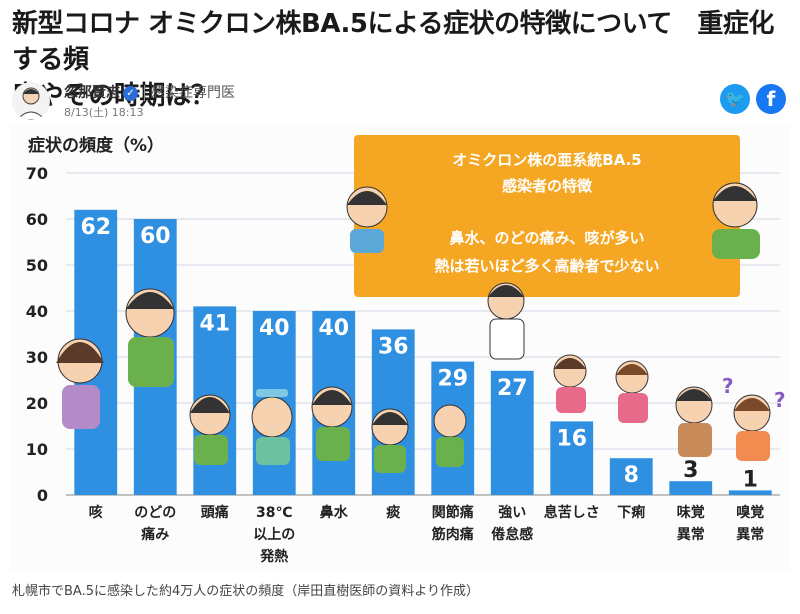  What do you see at coordinates (37, 403) in the screenshot?
I see `y-tick-label: 20` at bounding box center [37, 403].